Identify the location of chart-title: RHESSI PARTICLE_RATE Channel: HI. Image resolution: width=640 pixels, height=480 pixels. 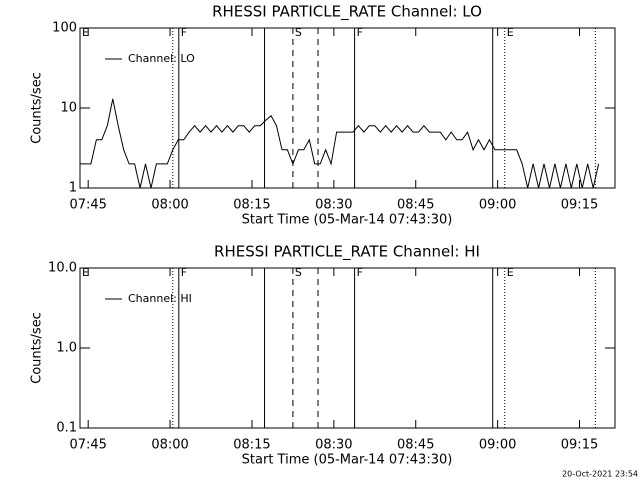
(347, 252).